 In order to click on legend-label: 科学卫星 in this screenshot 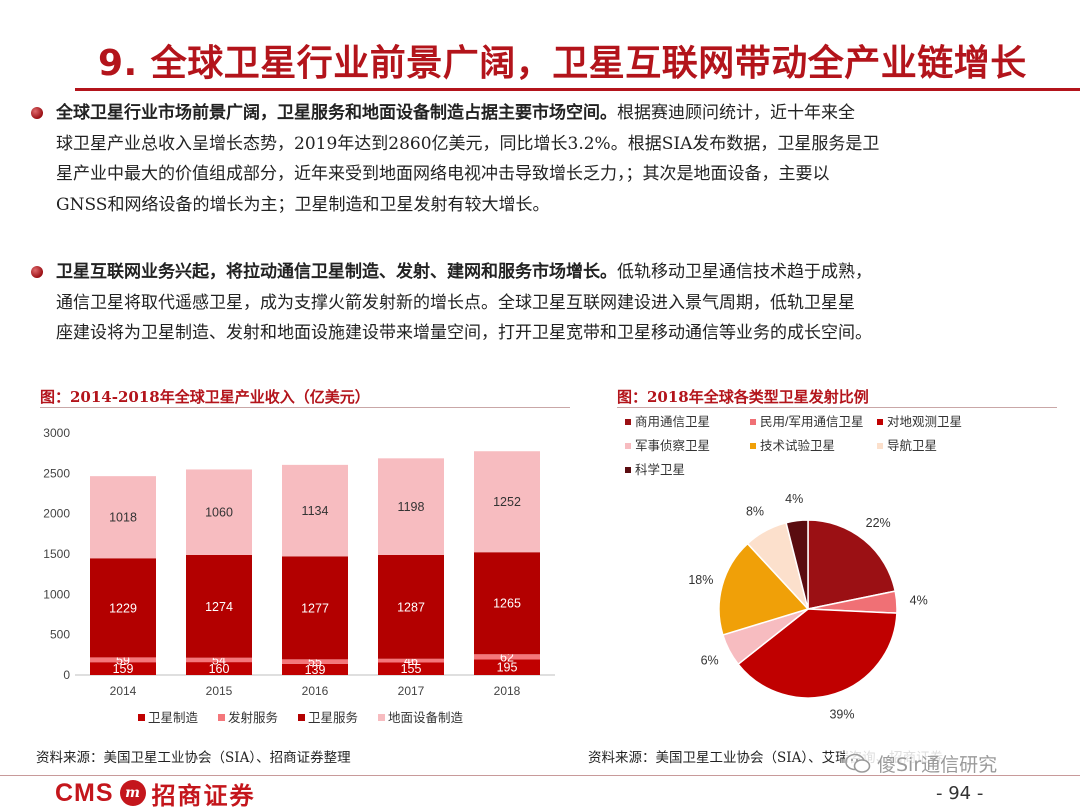, I will do `click(660, 469)`.